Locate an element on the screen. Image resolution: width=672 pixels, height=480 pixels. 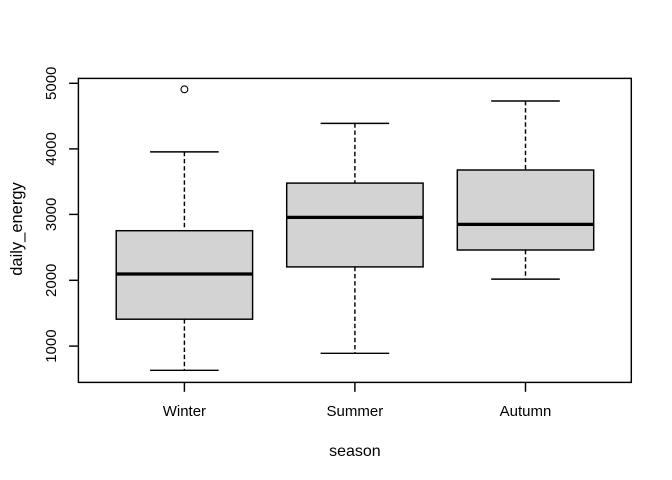
svg-text: 1000 is located at coordinates (51, 345).